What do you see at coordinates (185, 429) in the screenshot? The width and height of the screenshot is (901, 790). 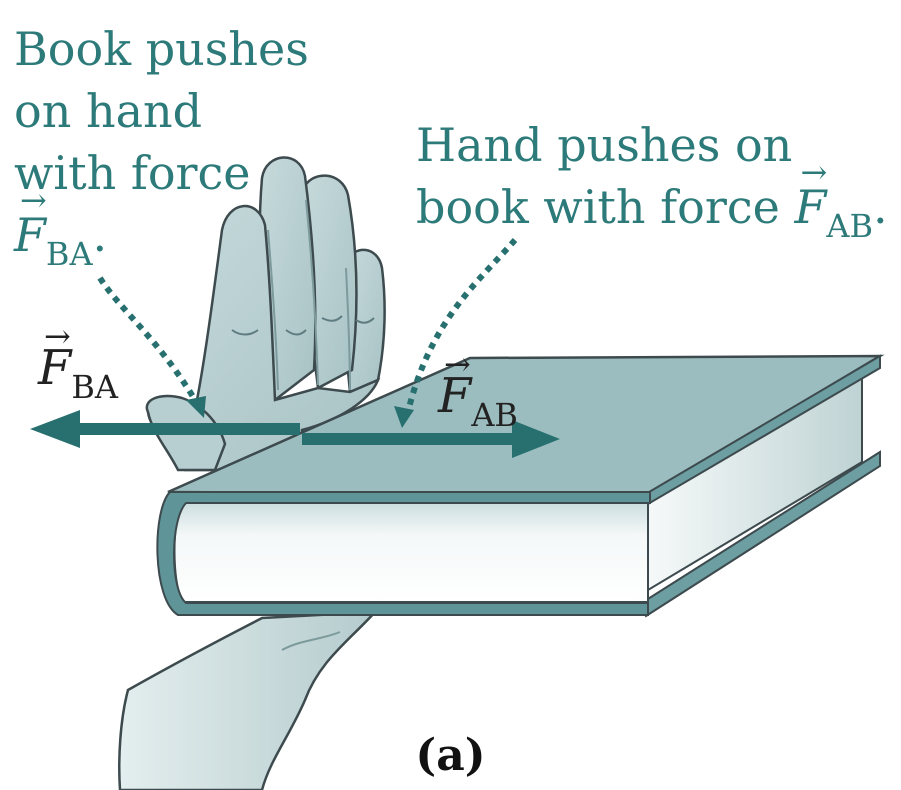 I see `force-arrow-f-ba-shaft` at bounding box center [185, 429].